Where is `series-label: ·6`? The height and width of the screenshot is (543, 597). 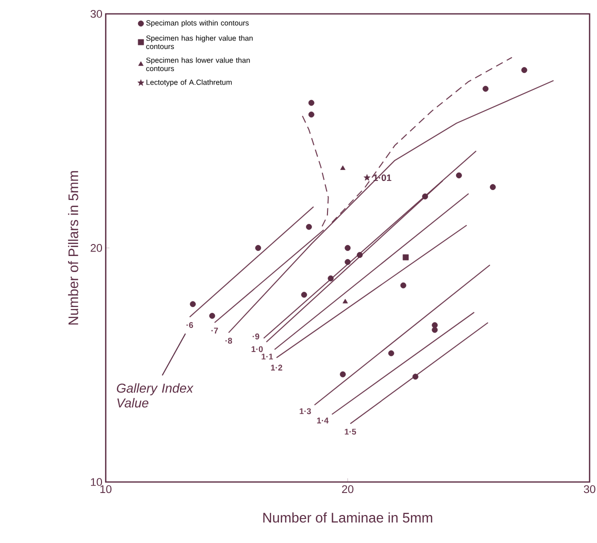 series-label: ·6 is located at coordinates (190, 325).